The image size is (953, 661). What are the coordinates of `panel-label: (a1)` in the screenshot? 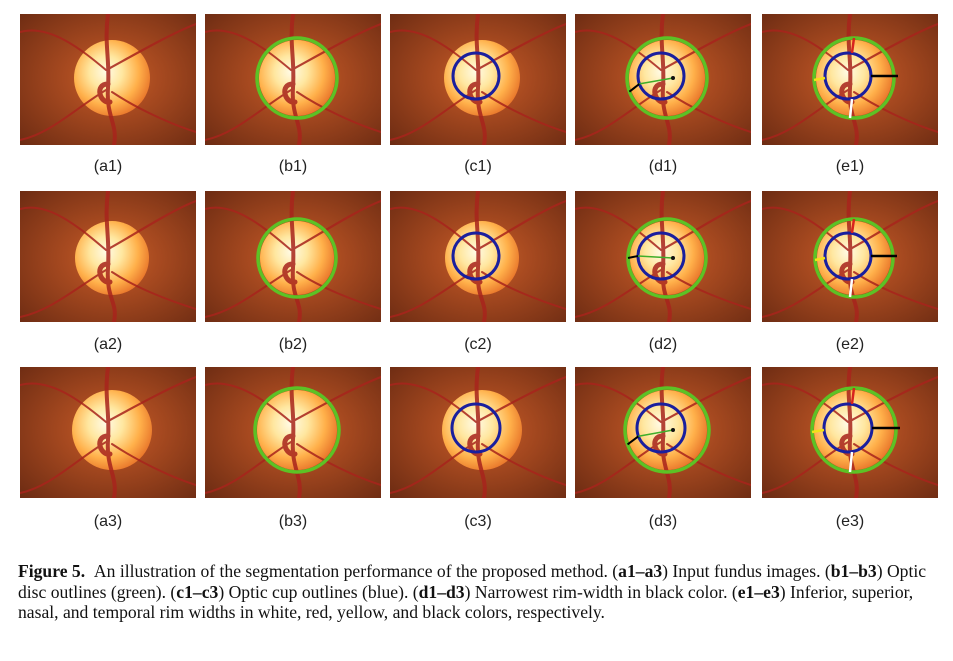 It's located at (108, 166).